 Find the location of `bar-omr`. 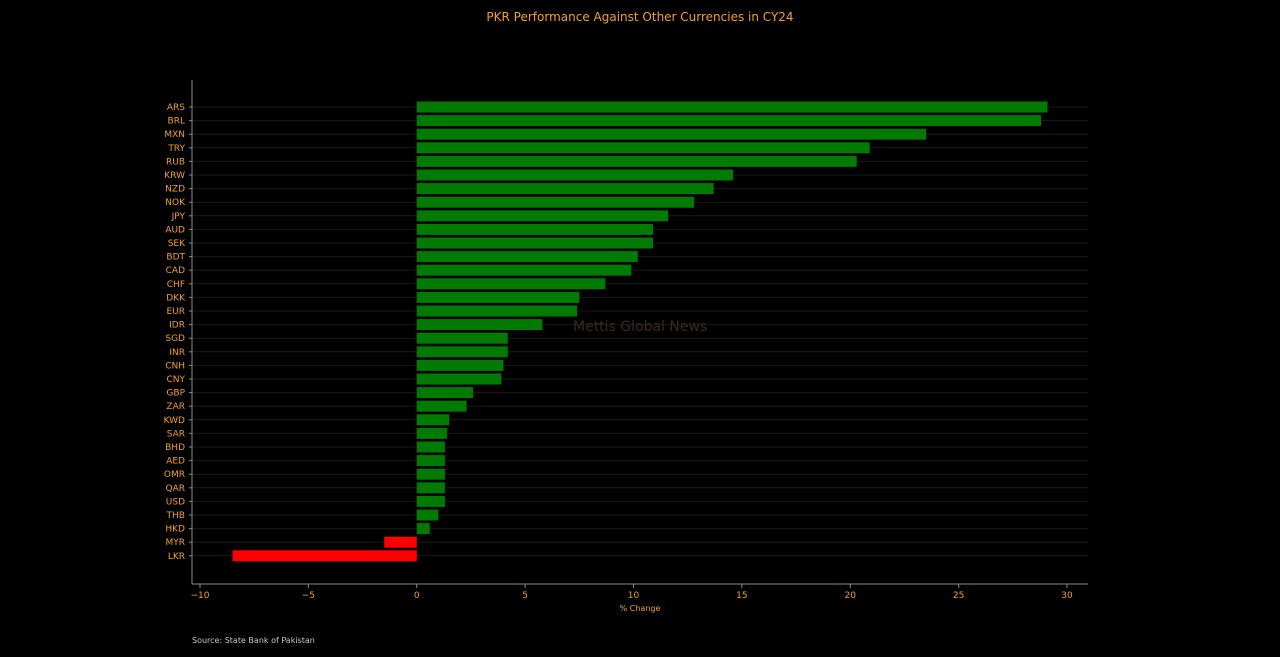

bar-omr is located at coordinates (430, 474).